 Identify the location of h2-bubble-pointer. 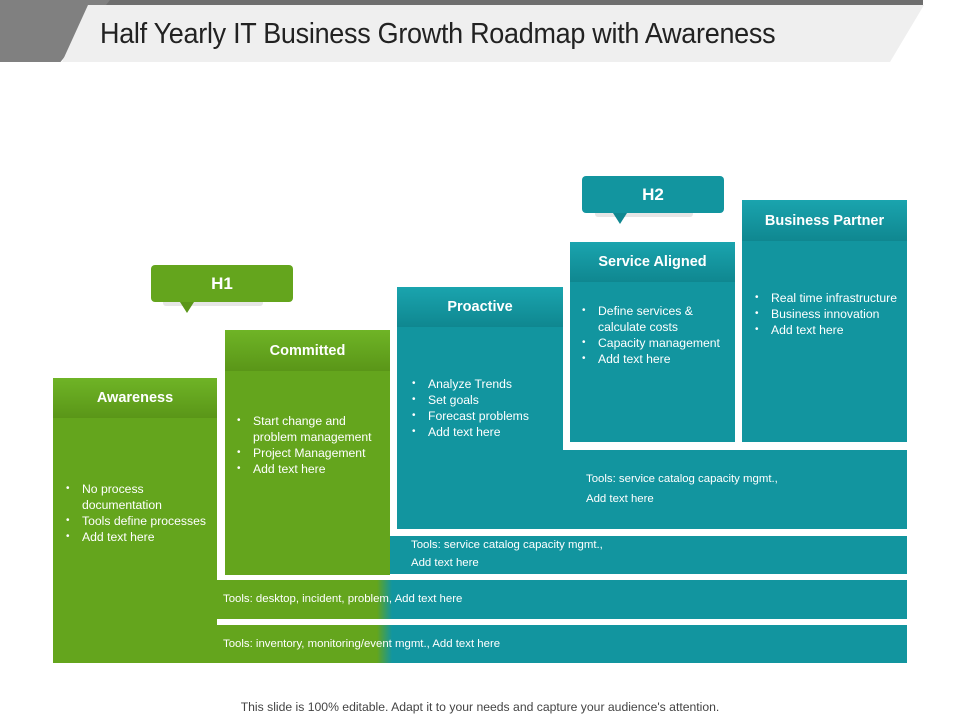
(620, 218).